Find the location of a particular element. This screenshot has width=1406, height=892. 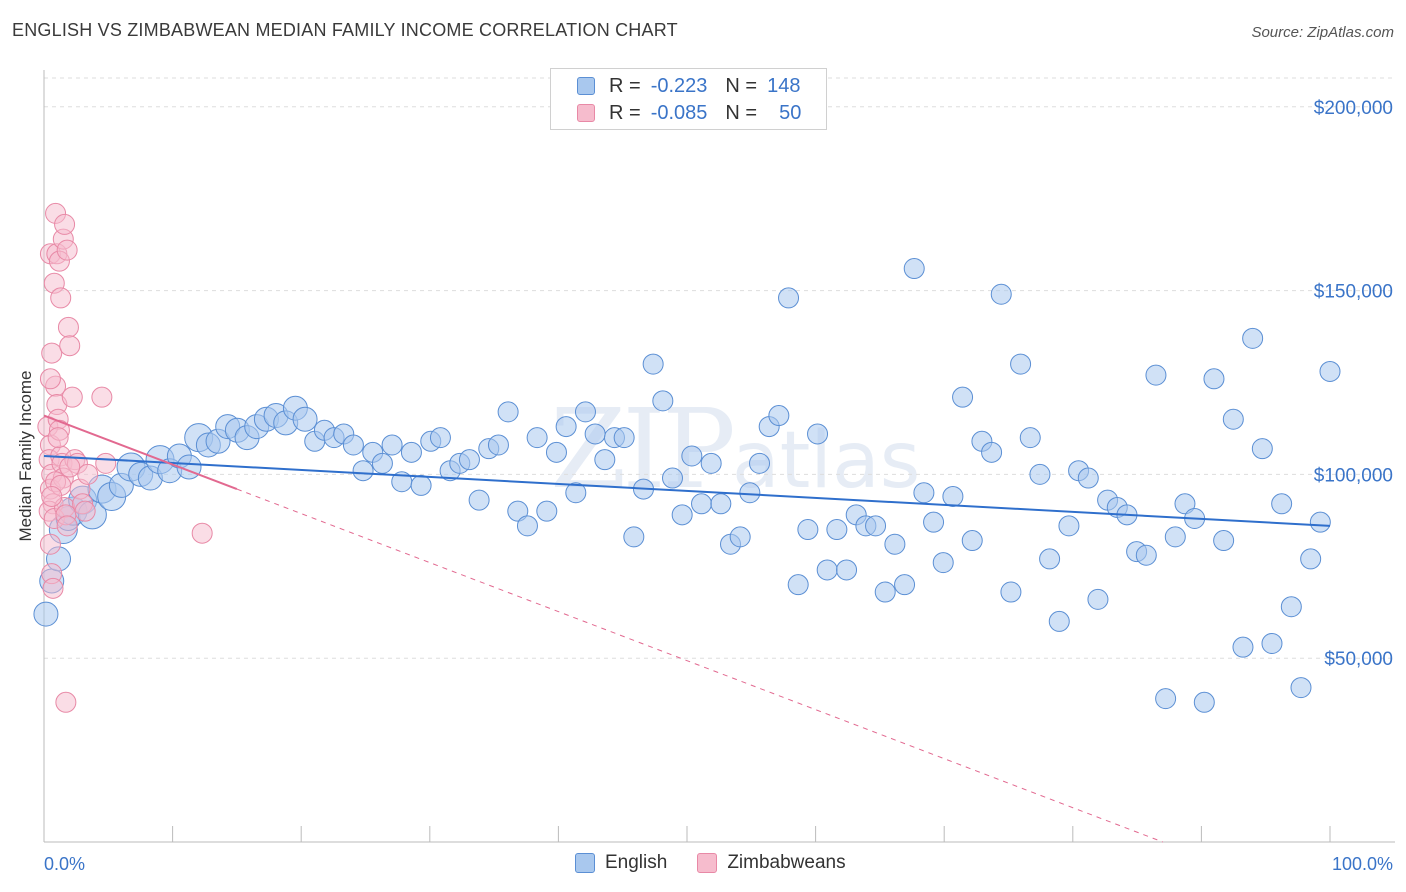

y-tick-label: $100,000 is located at coordinates (1353, 475).